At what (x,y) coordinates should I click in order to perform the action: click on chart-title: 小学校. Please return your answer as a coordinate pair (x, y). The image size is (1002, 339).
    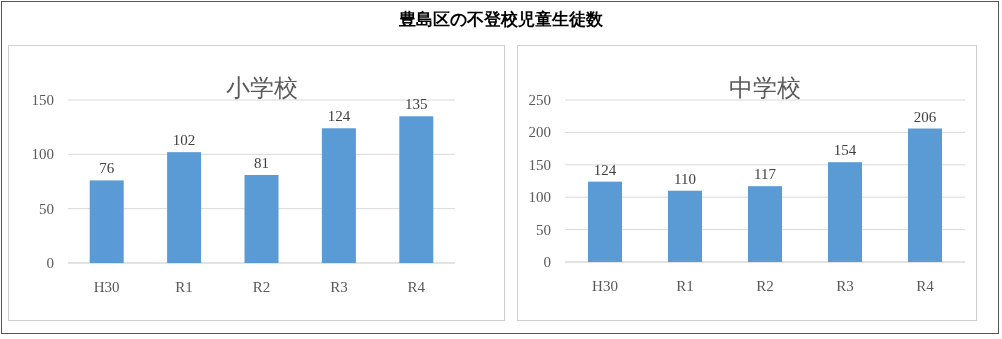
    Looking at the image, I should click on (261, 88).